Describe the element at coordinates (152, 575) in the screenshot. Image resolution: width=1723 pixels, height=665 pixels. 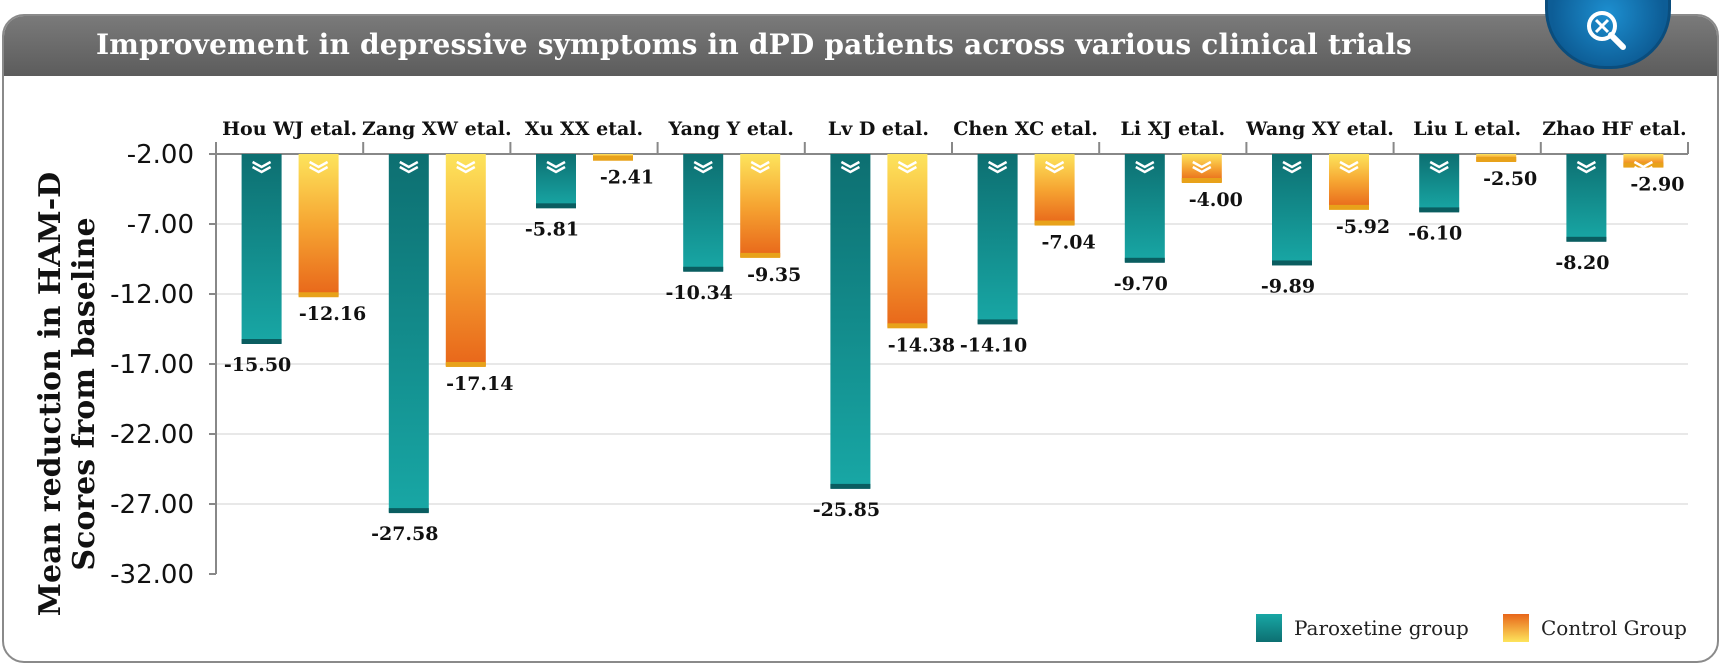
I see `y-tick-label: -32.00` at that location.